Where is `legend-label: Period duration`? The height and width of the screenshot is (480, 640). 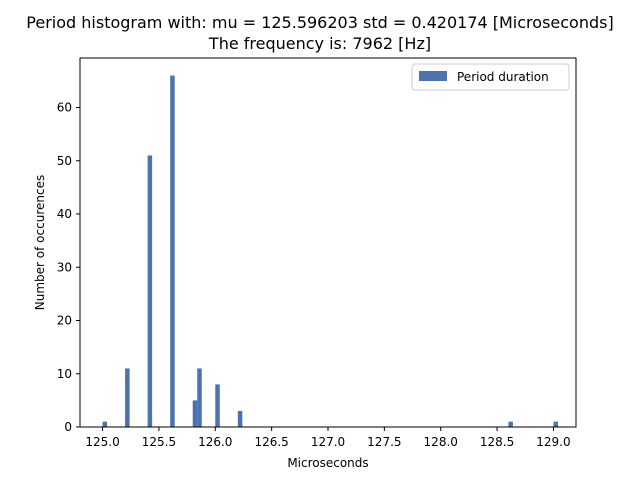
legend-label: Period duration is located at coordinates (503, 77).